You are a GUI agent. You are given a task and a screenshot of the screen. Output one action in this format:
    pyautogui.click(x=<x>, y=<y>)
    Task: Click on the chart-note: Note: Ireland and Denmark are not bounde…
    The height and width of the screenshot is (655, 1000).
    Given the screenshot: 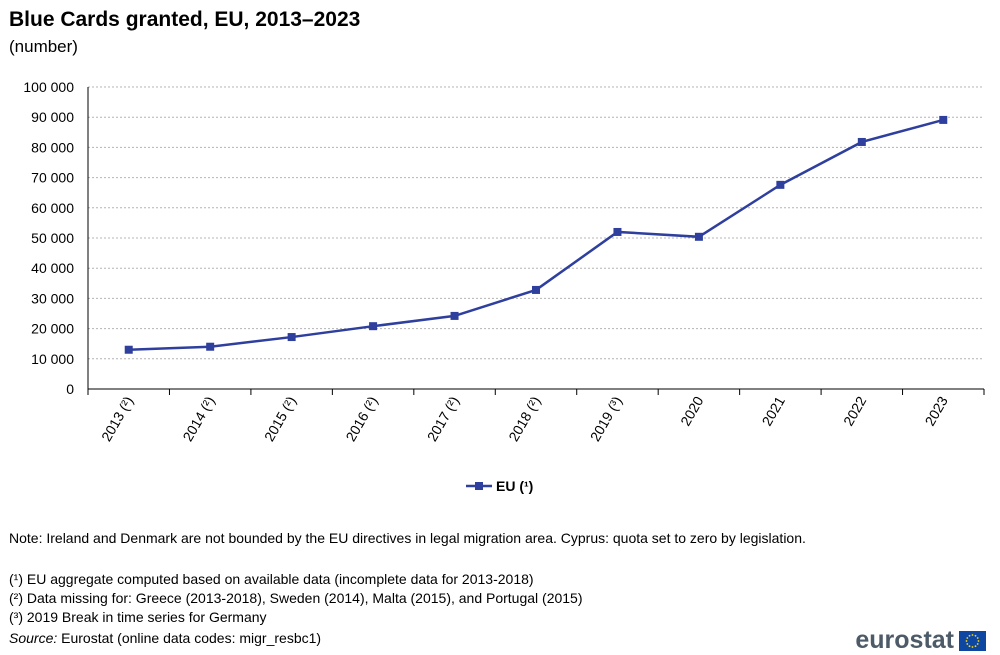 What is the action you would take?
    pyautogui.click(x=407, y=538)
    